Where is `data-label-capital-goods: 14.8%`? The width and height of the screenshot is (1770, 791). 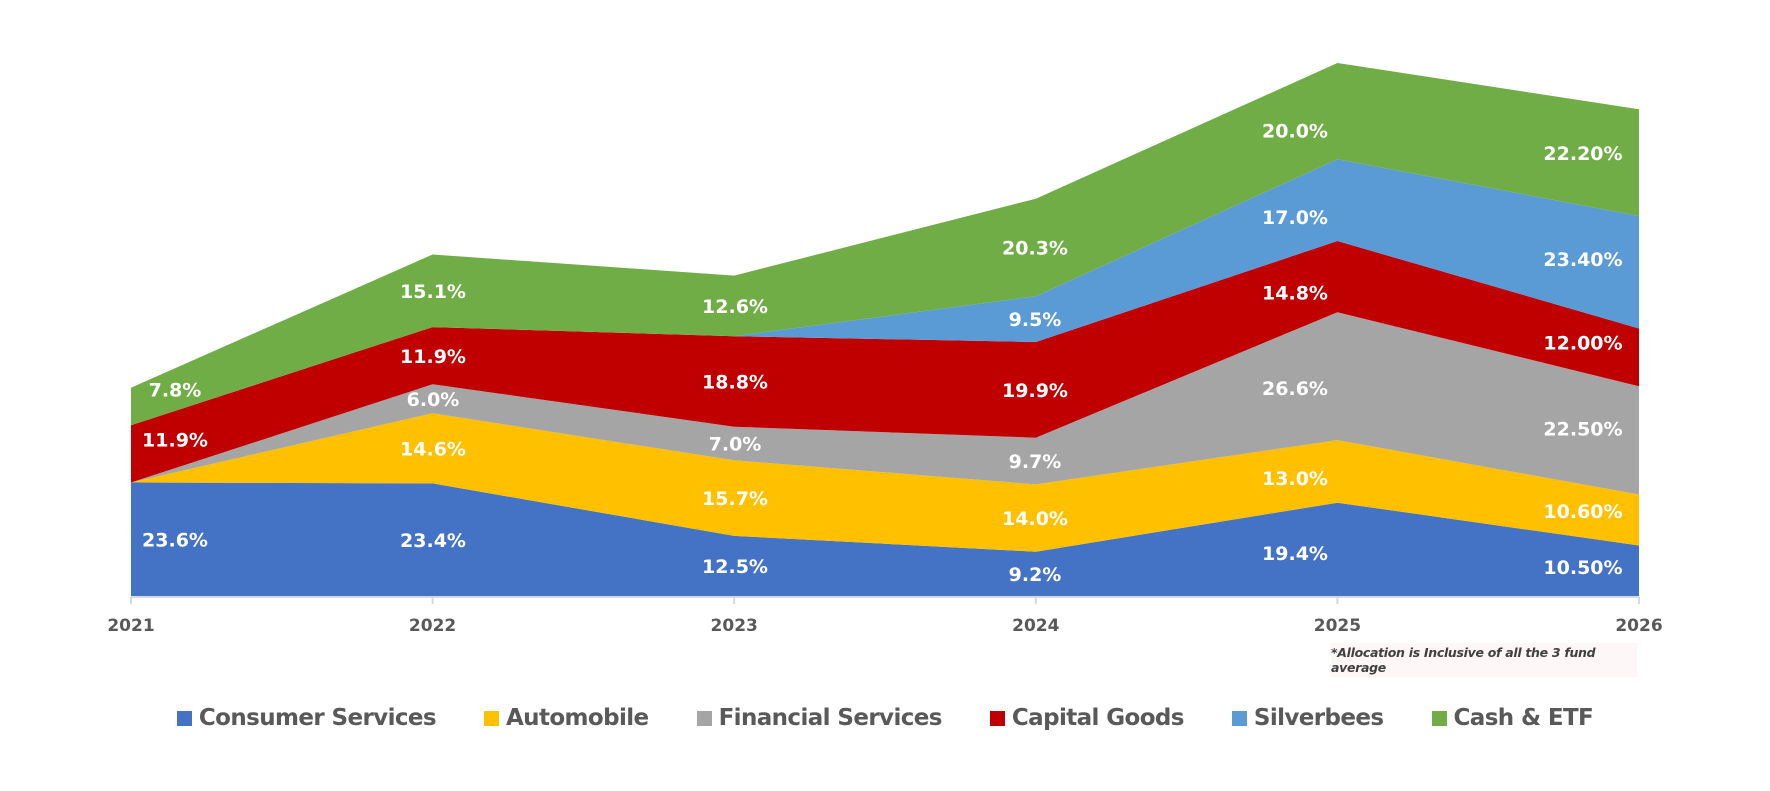
data-label-capital-goods: 14.8% is located at coordinates (1295, 294).